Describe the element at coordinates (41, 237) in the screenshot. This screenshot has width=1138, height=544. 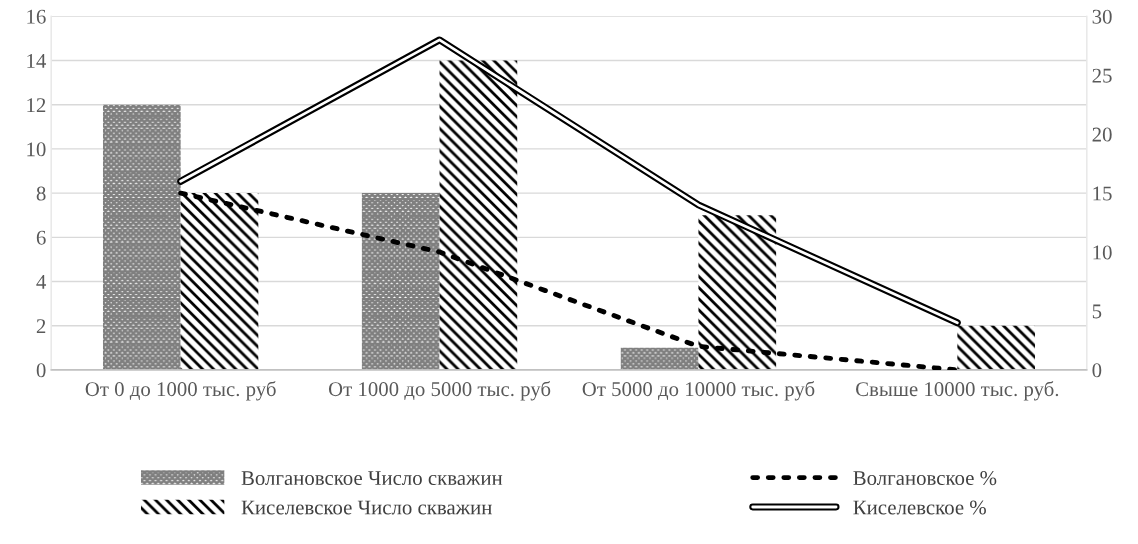
I see `y-tick-label: 6` at that location.